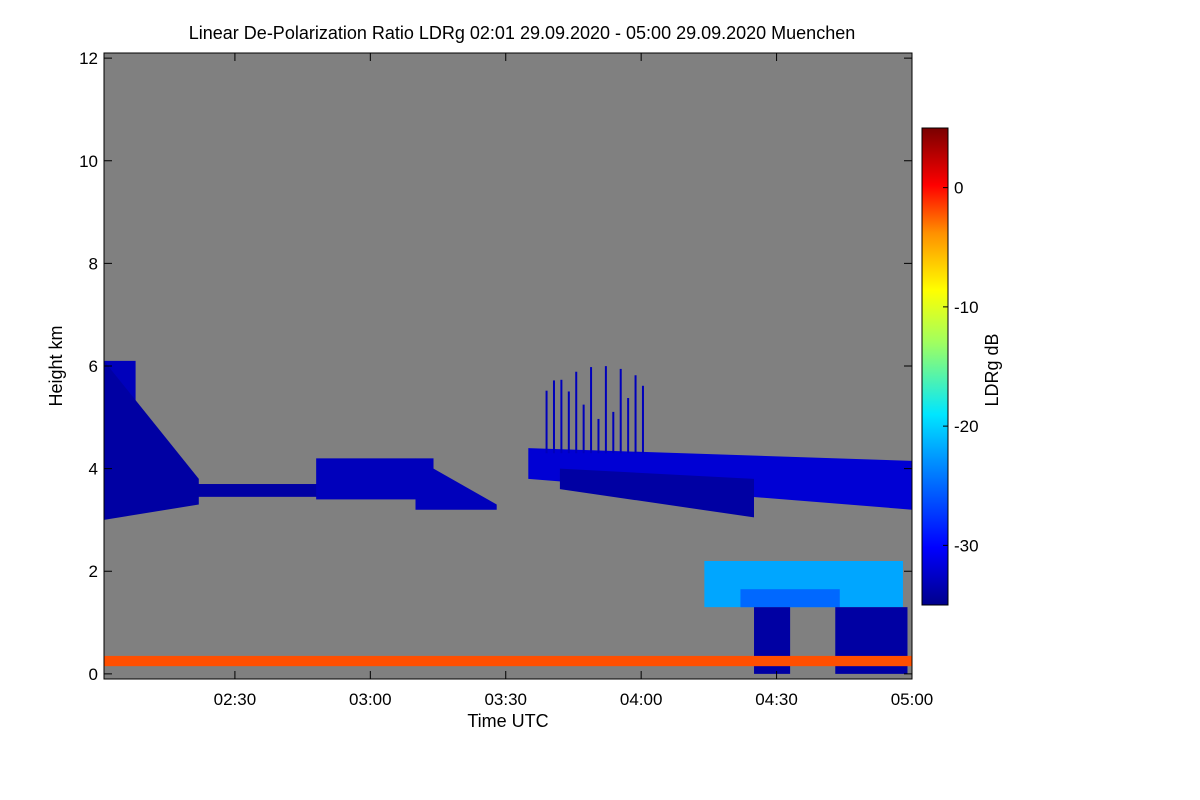 This screenshot has height=800, width=1200. I want to click on x-tick-label: 02:30, so click(235, 699).